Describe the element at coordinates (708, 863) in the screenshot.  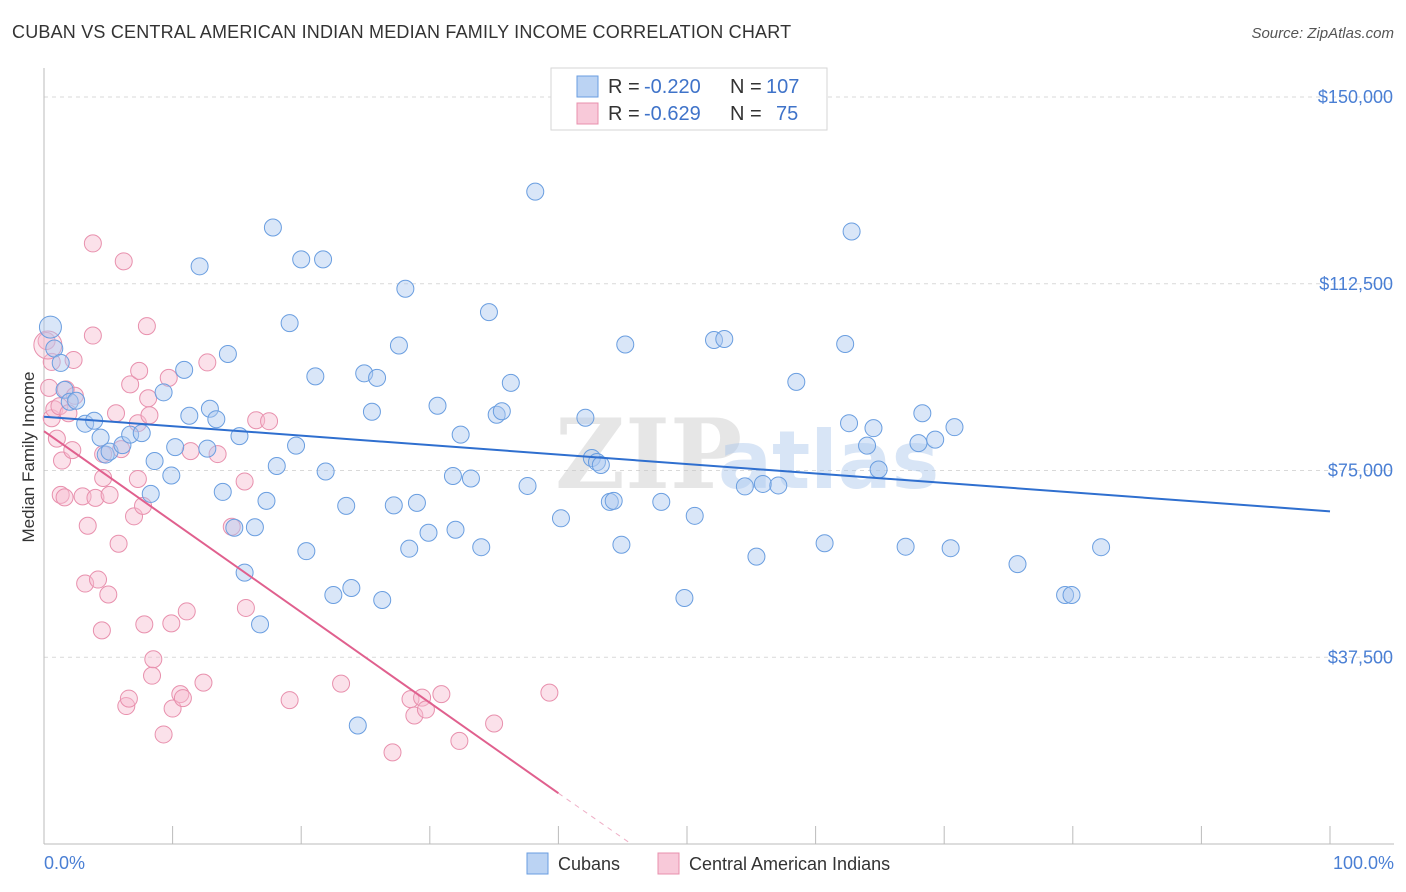
I see `bottom-legend: Cubans Central American Indians` at that location.